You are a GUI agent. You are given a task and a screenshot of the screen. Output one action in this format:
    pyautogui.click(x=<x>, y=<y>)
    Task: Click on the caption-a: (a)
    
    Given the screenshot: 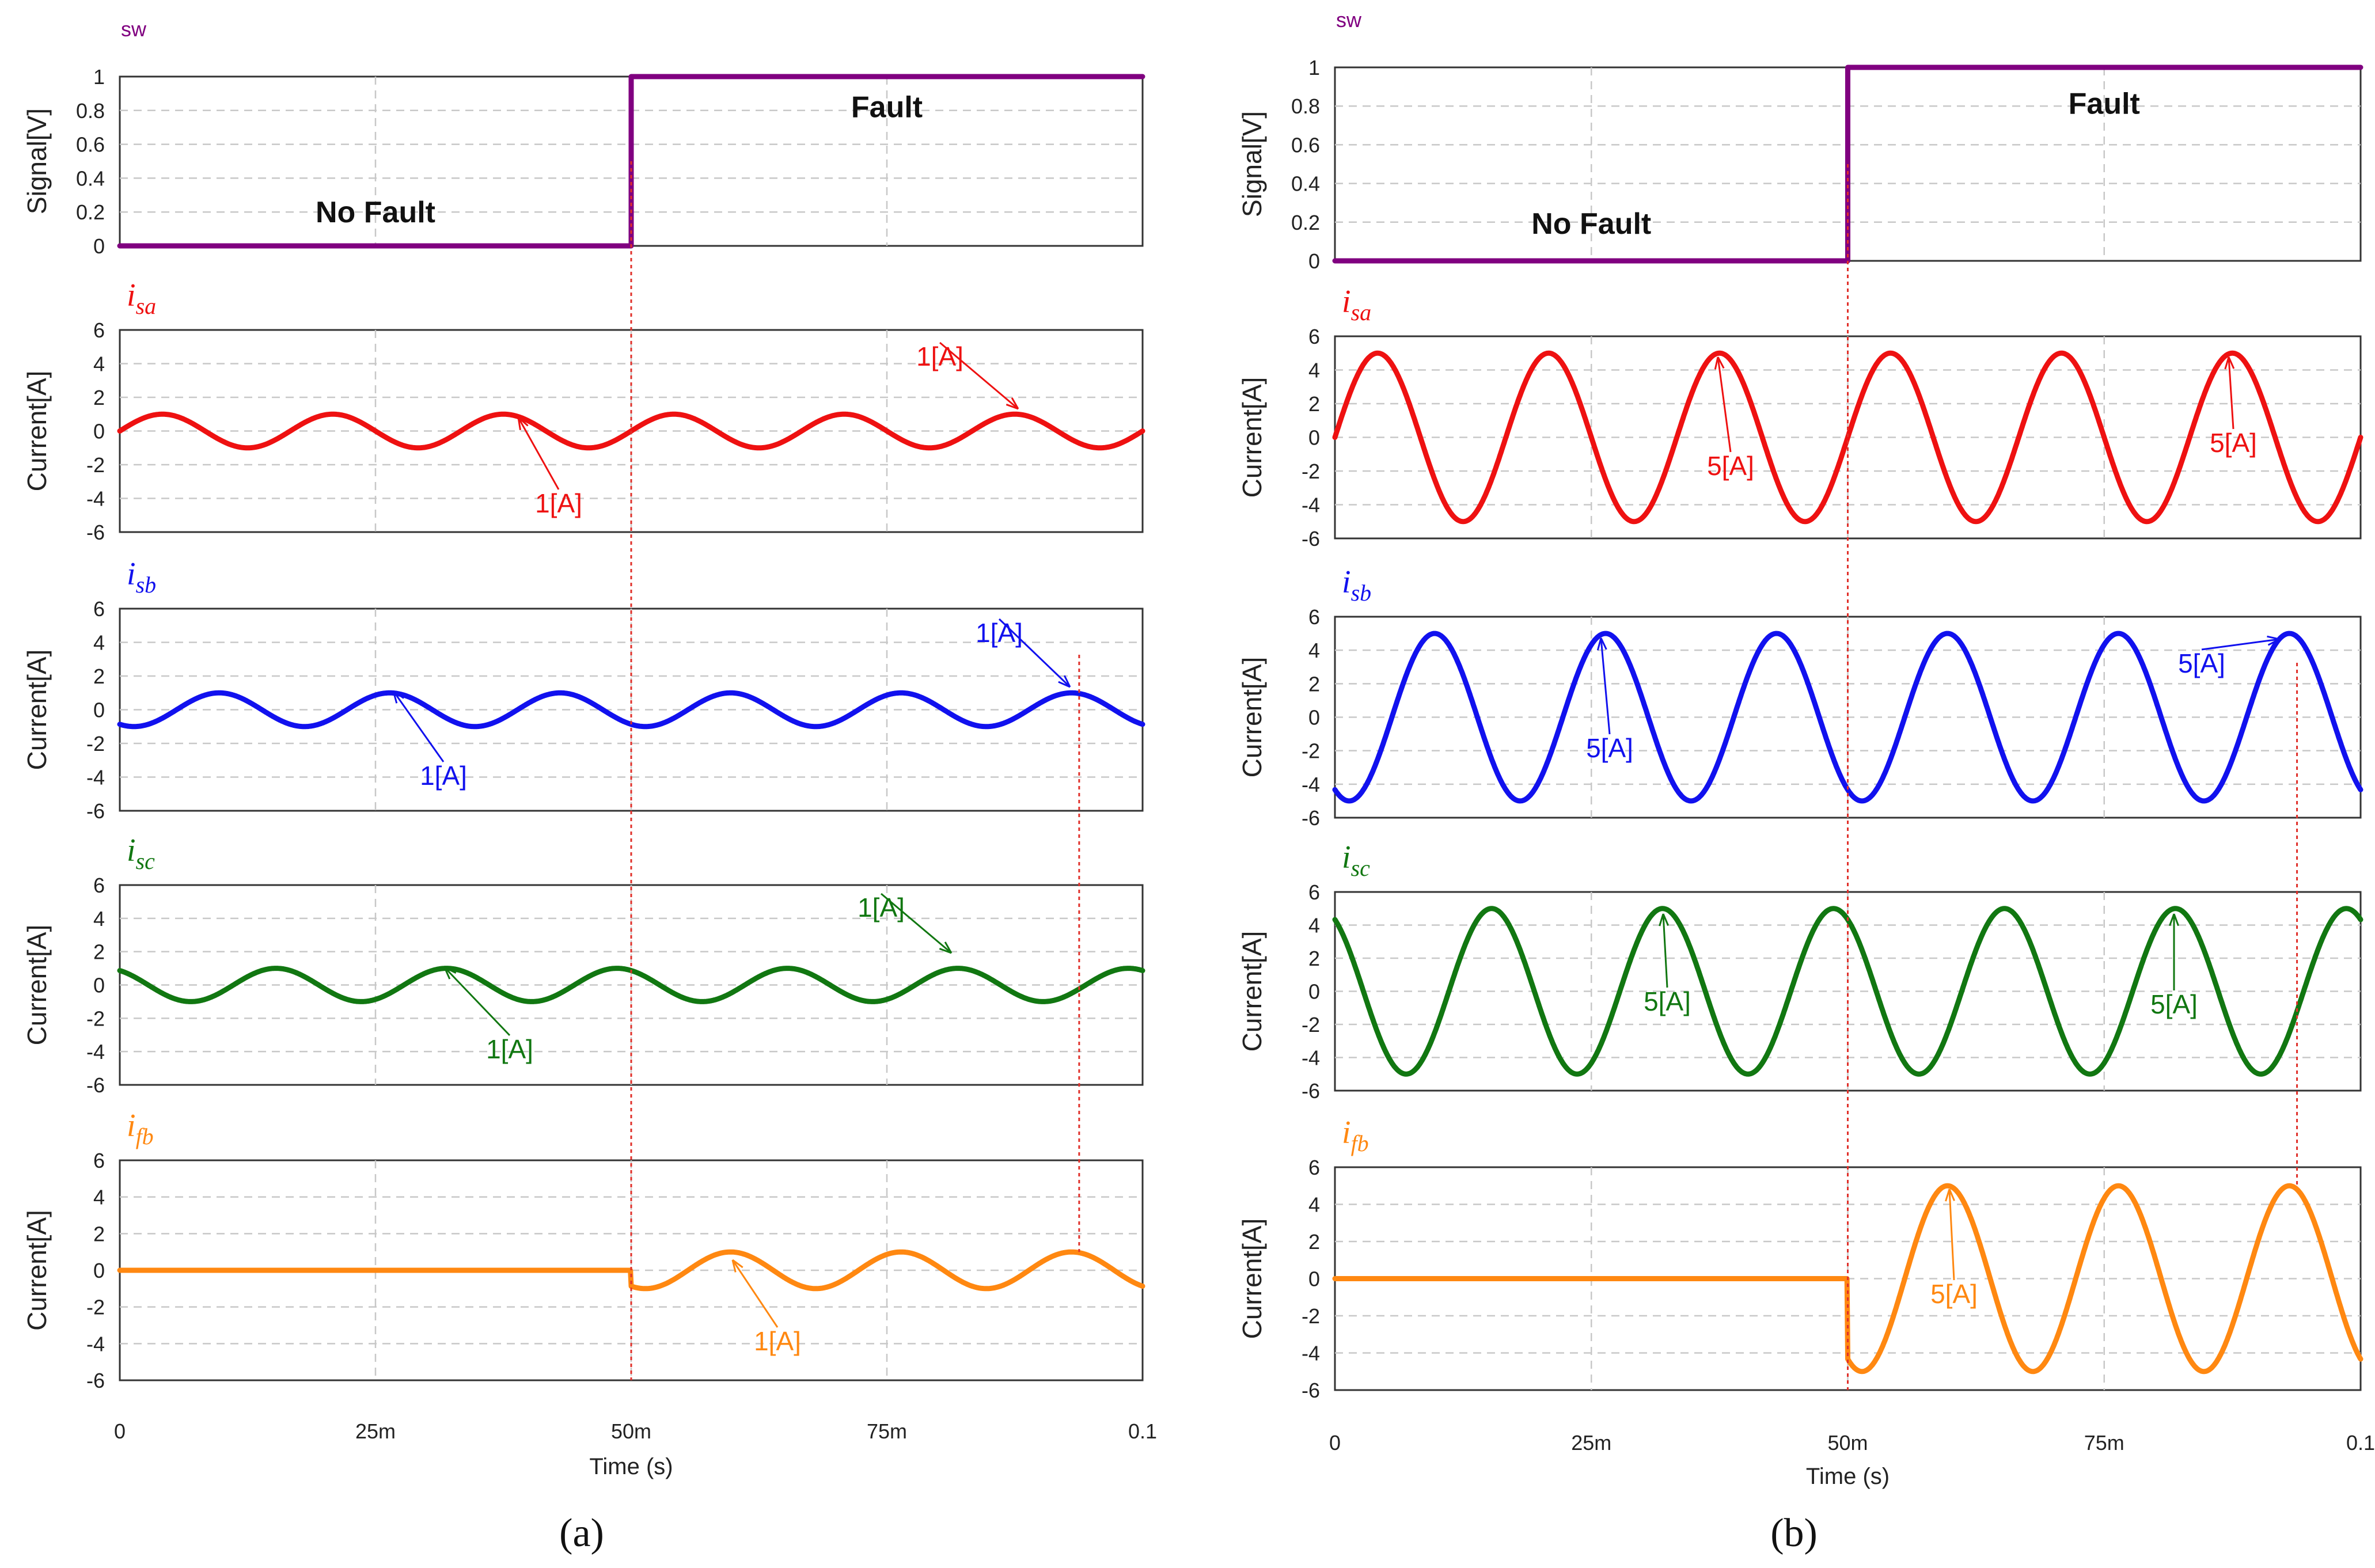 What is the action you would take?
    pyautogui.click(x=581, y=1533)
    